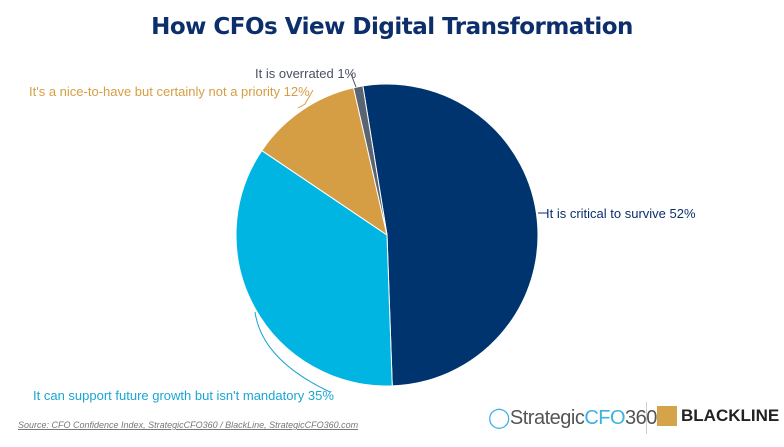 Image resolution: width=784 pixels, height=447 pixels. I want to click on label-critical: It is critical to survive 52%, so click(621, 213).